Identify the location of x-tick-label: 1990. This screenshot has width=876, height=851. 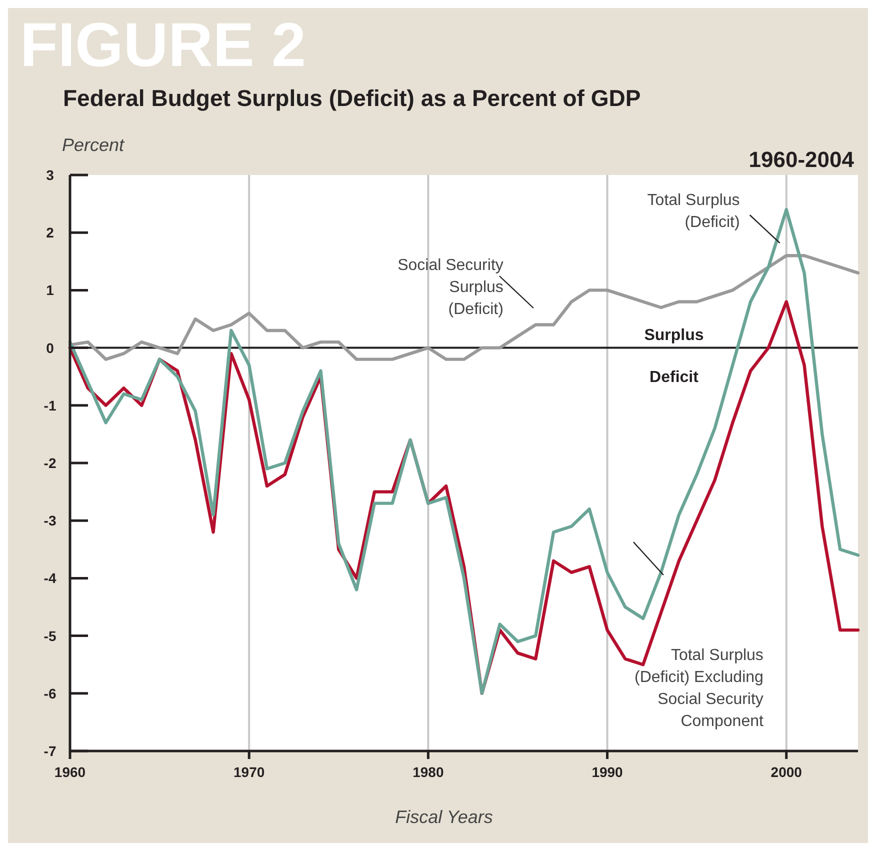
(608, 772).